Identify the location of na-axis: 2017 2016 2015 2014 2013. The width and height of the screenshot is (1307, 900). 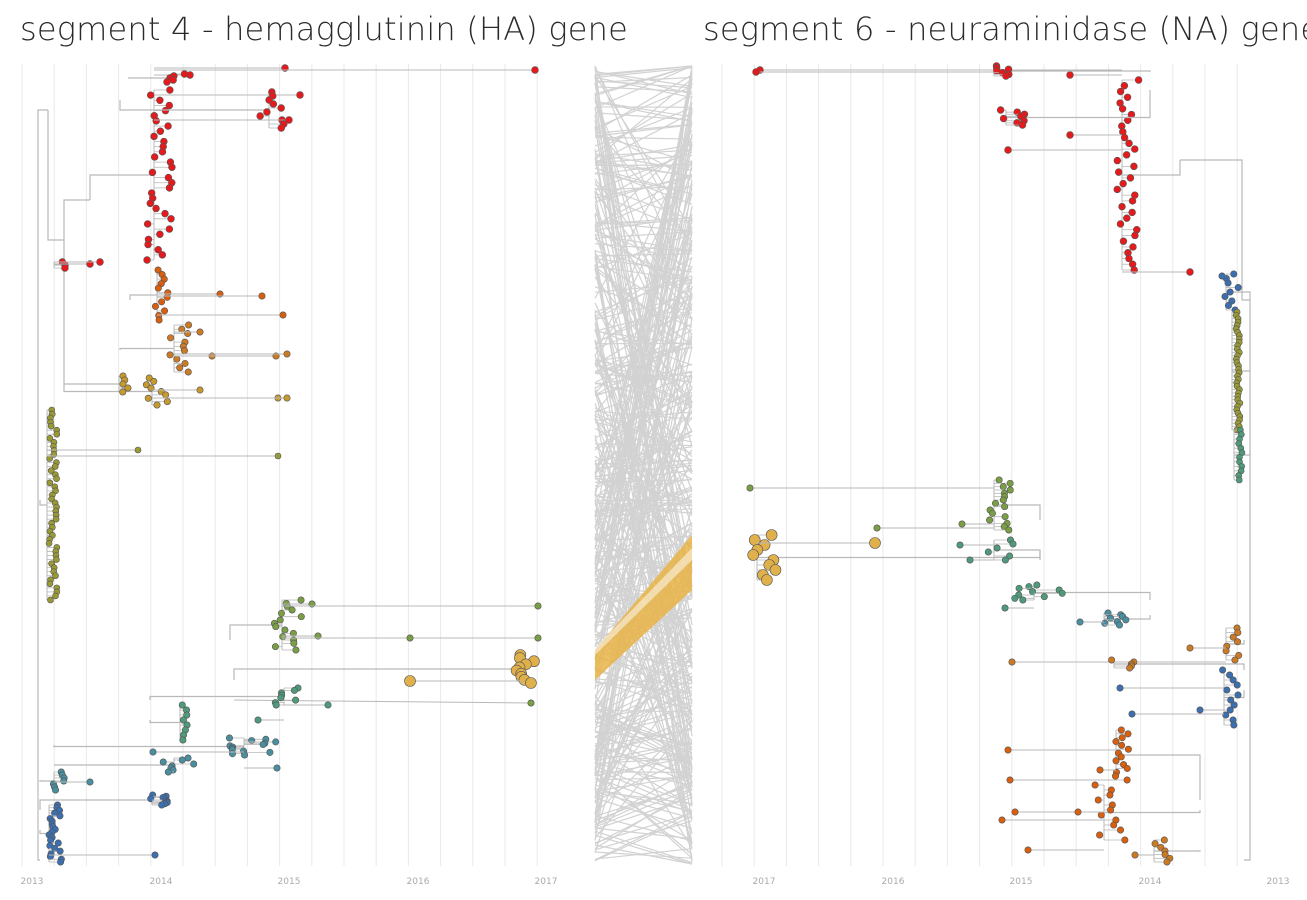
(1021, 882).